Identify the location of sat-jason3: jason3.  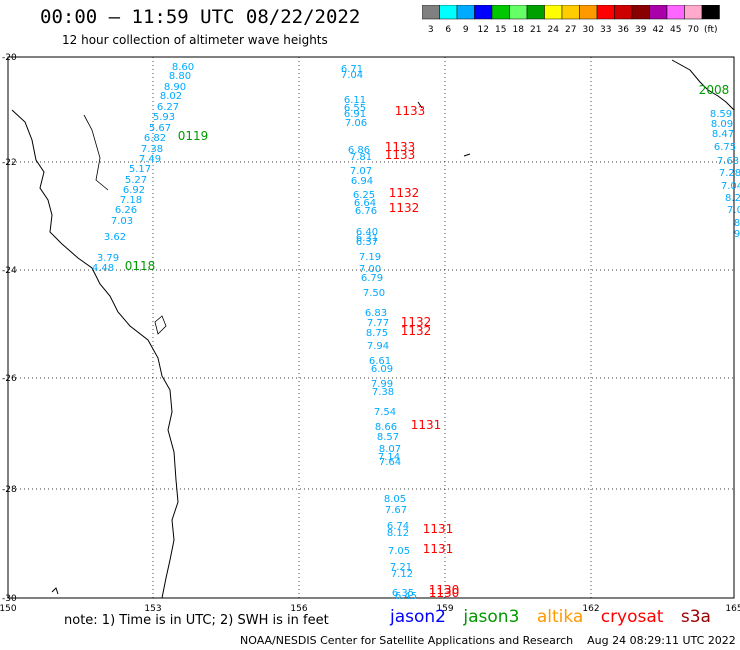
(491, 617).